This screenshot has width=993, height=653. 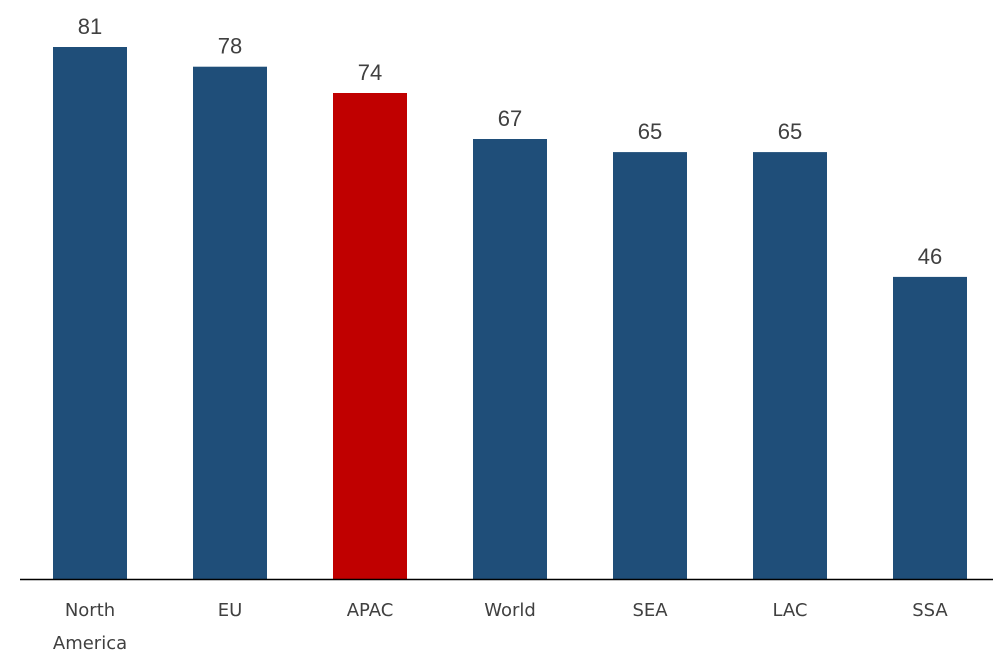 What do you see at coordinates (90, 610) in the screenshot?
I see `category-label-line: North` at bounding box center [90, 610].